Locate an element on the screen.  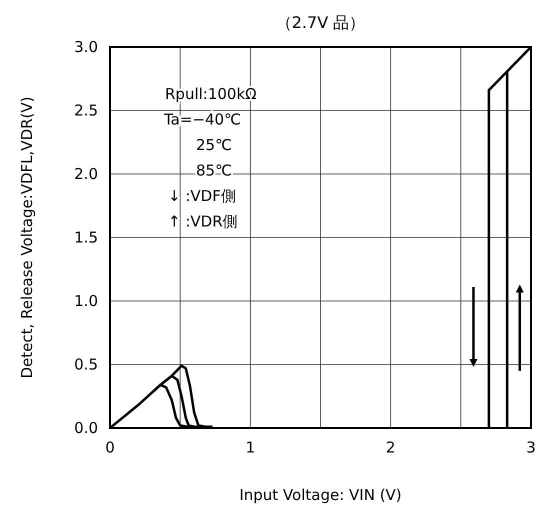
y-tick-label: 2.5 is located at coordinates (86, 110).